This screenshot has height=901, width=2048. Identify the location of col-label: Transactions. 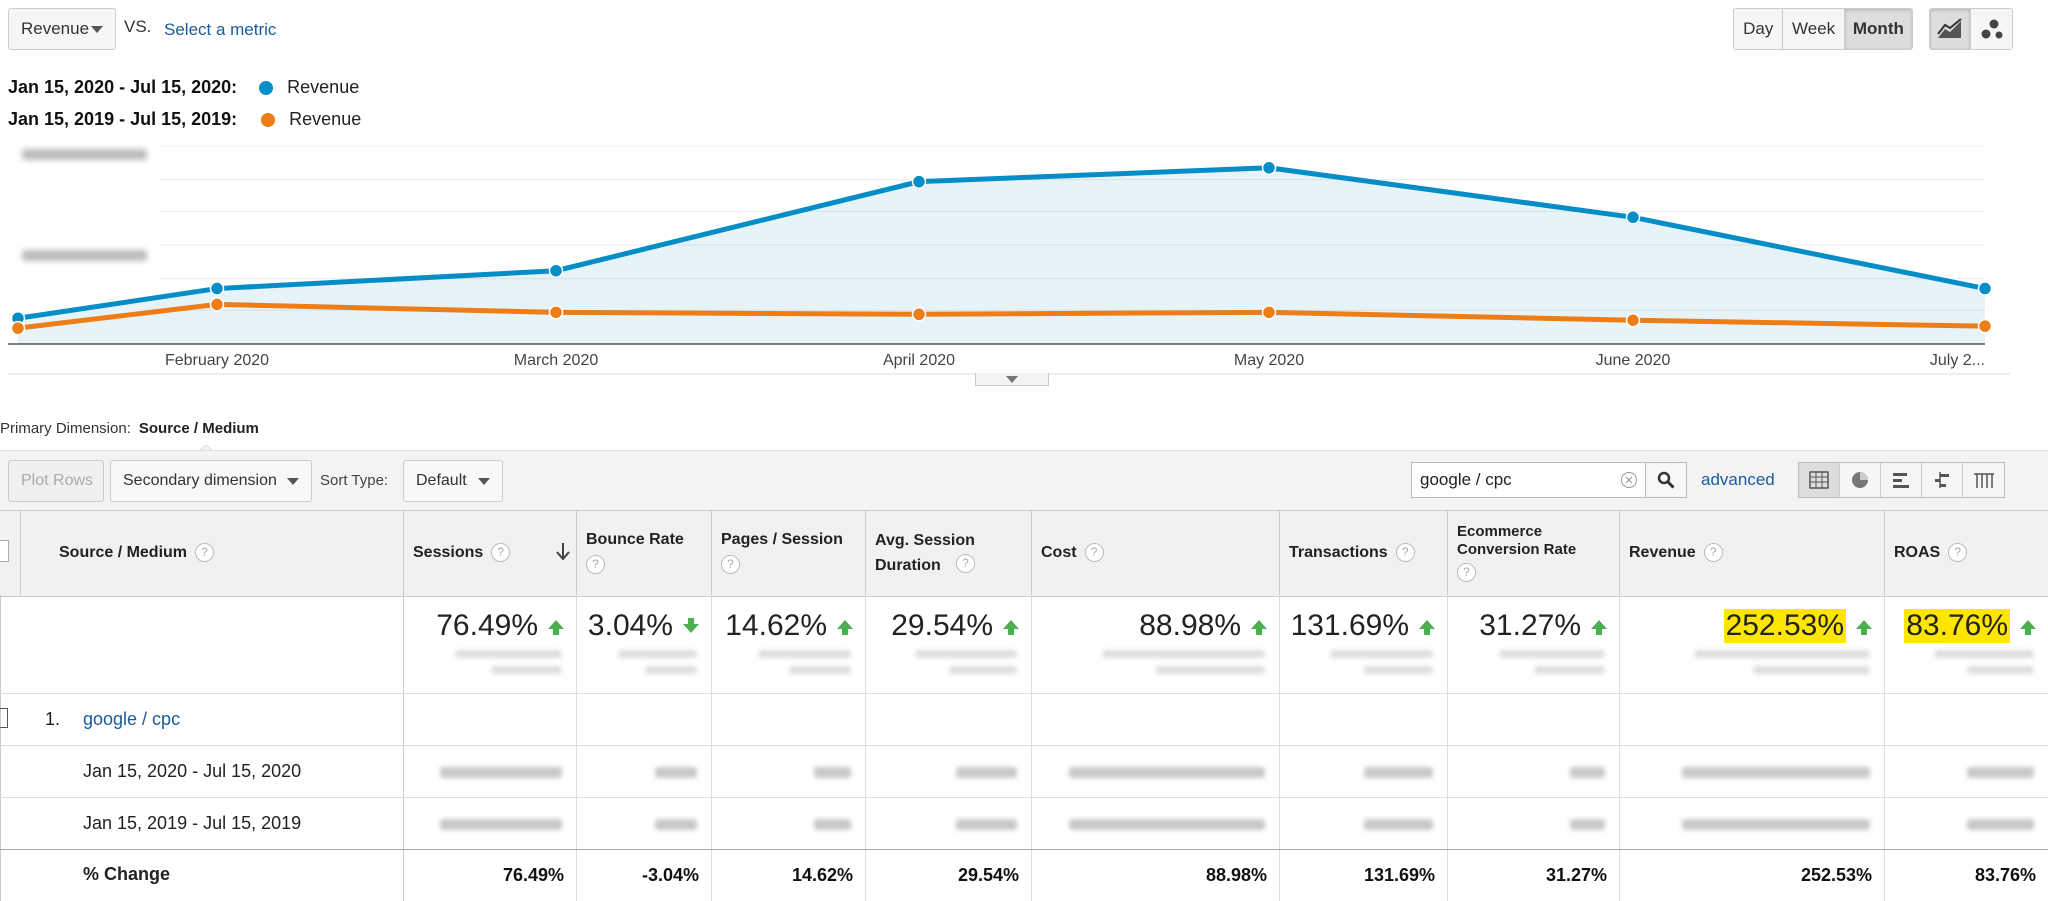
(1338, 552).